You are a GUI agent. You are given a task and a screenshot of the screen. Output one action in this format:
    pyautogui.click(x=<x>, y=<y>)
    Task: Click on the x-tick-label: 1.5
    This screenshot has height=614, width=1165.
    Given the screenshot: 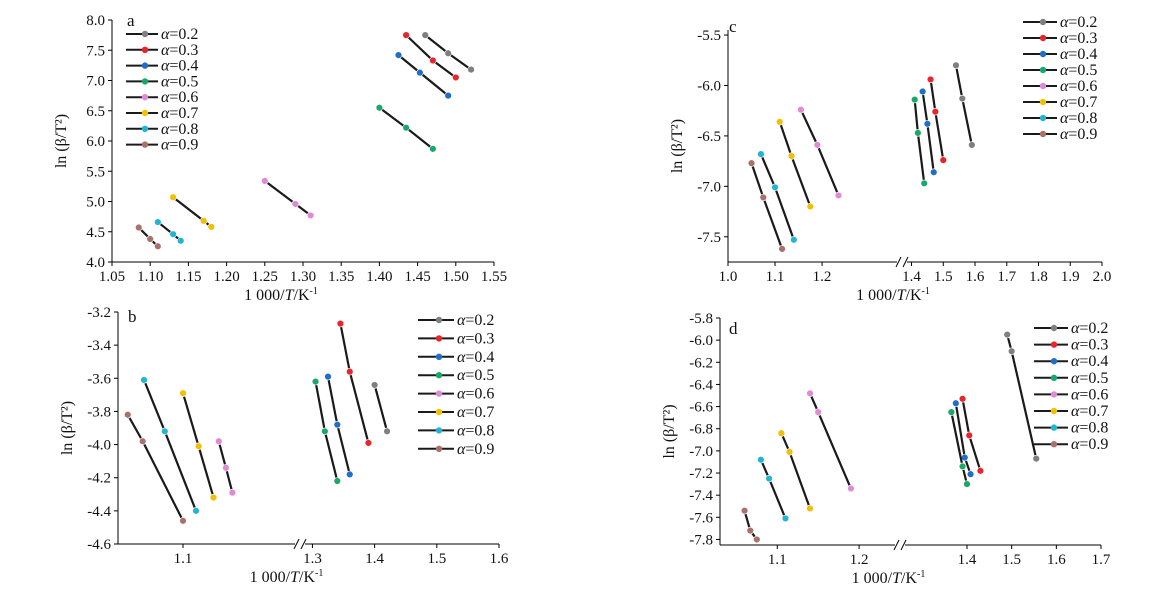 What is the action you would take?
    pyautogui.click(x=436, y=559)
    